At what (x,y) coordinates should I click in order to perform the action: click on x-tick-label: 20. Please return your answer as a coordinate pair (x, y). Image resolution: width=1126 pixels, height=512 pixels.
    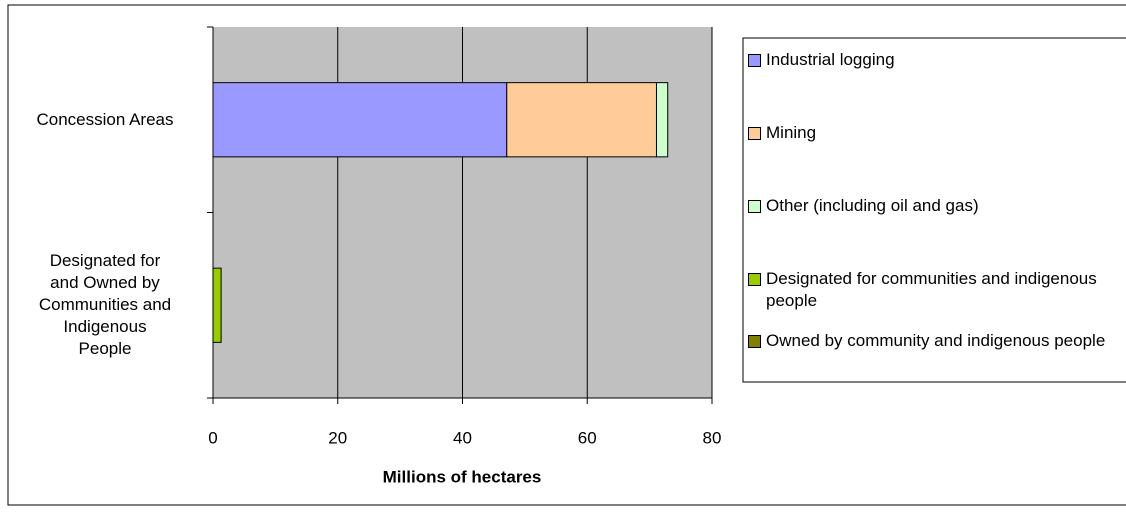
    Looking at the image, I should click on (337, 437).